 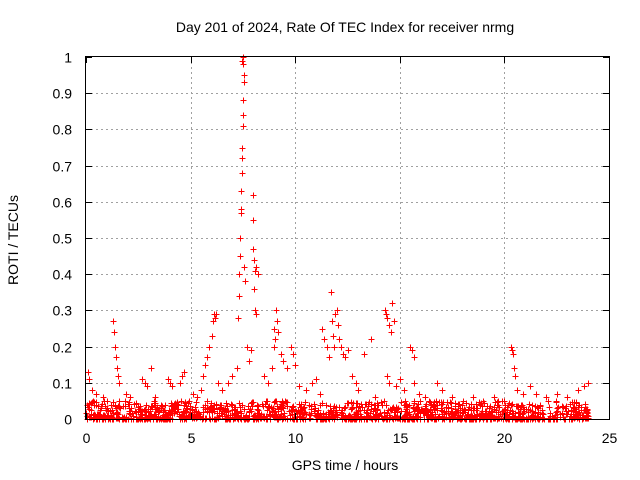 I want to click on y-tick-label: 1, so click(x=68, y=58).